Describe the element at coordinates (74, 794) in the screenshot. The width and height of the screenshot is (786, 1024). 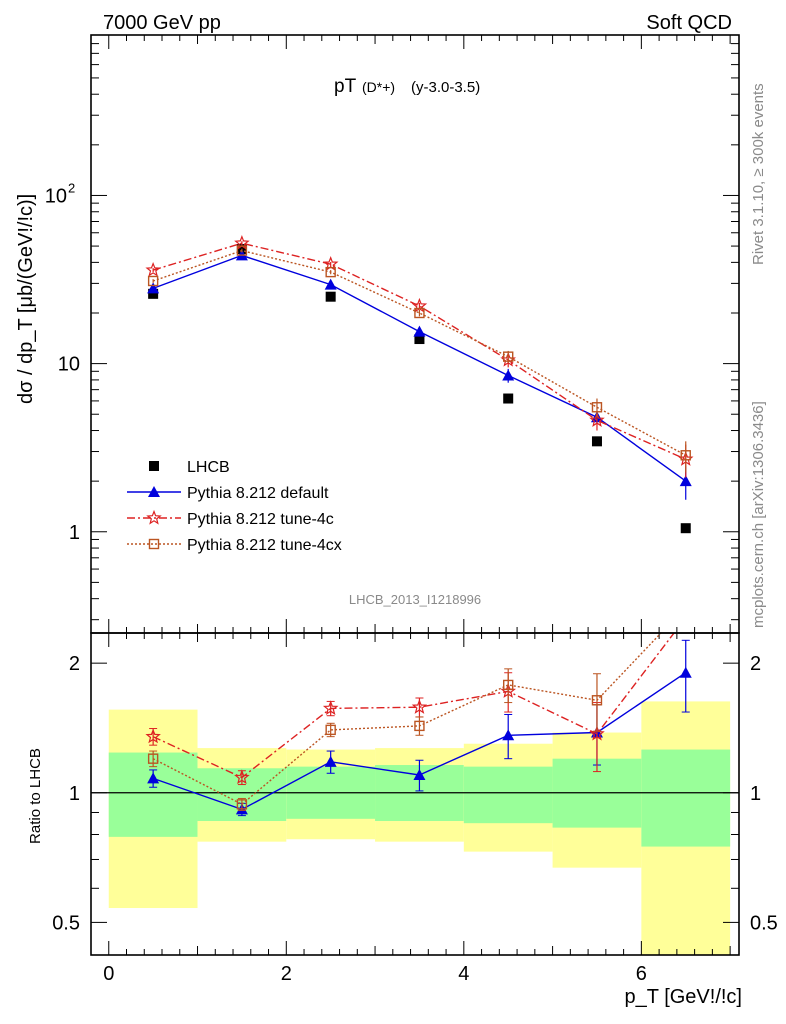
I see `ratio-tick-label-left: 1` at that location.